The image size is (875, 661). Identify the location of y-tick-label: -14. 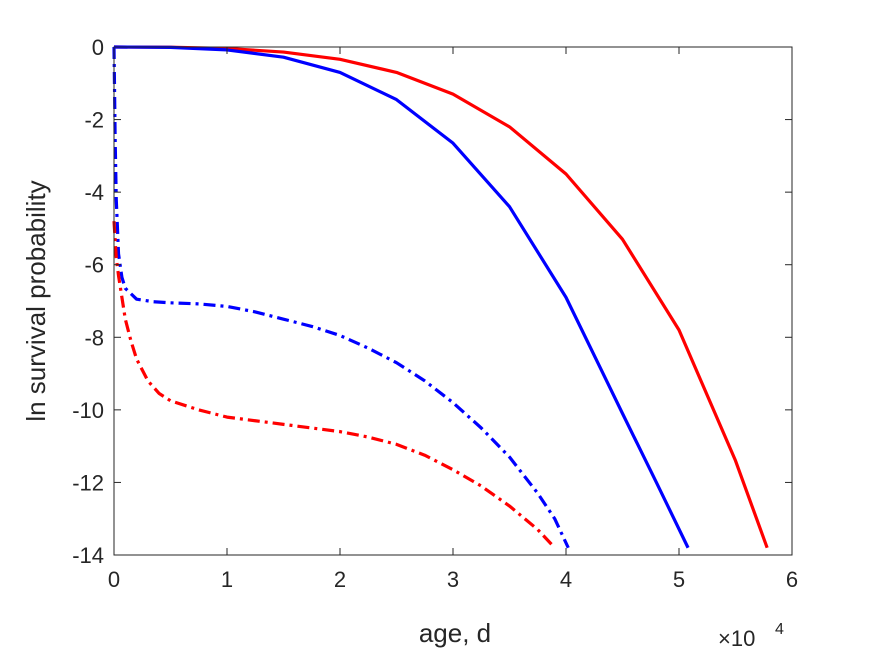
(88, 555).